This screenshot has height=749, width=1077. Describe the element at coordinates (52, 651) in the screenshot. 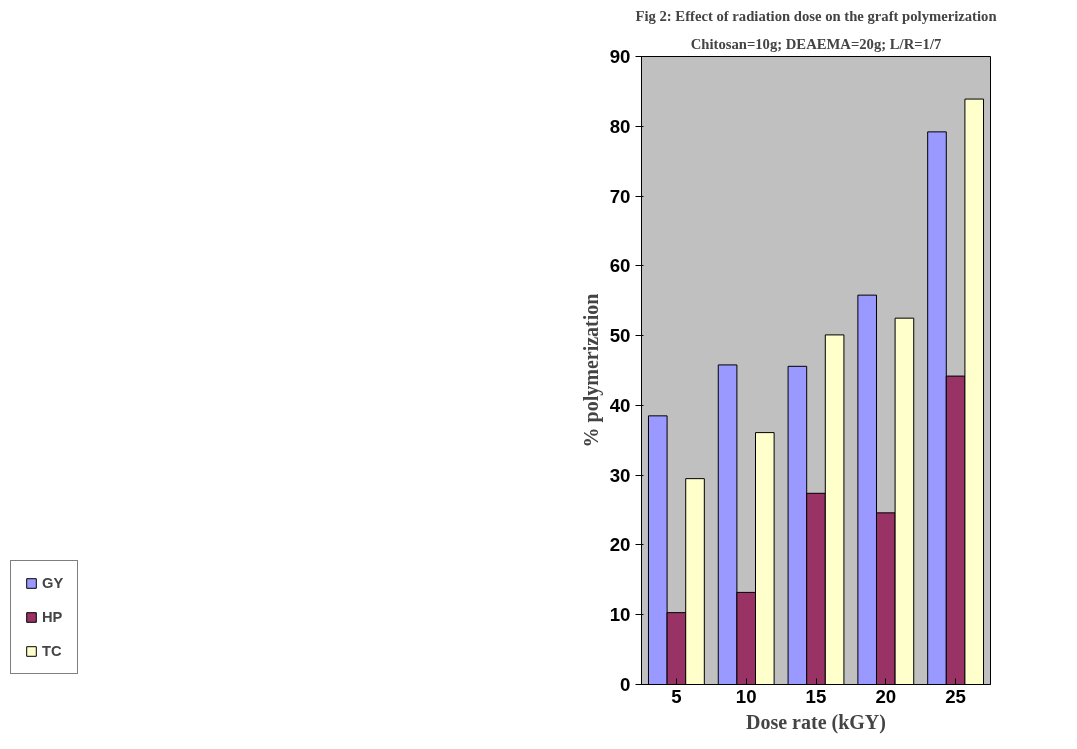

I see `legend-label: TC` at that location.